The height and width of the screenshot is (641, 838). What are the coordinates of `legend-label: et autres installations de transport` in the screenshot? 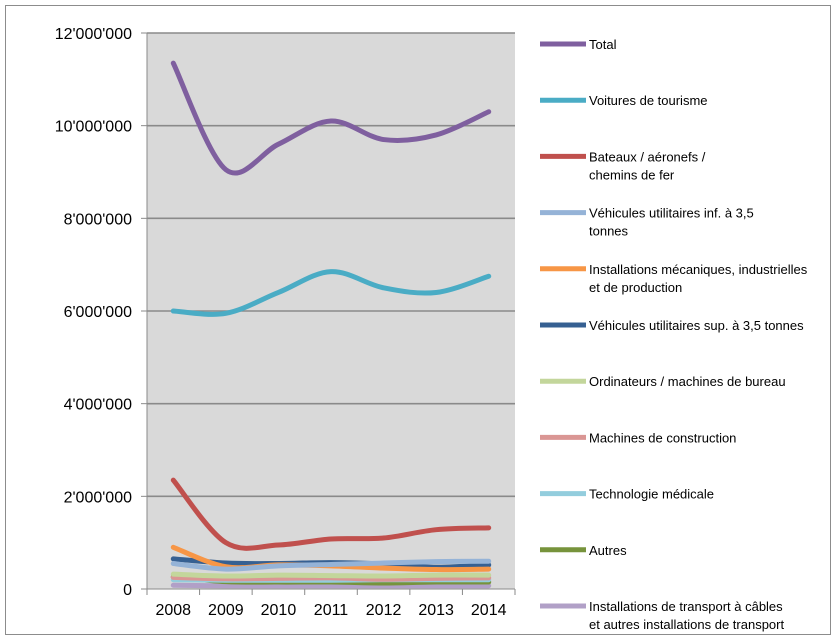 It's located at (686, 624).